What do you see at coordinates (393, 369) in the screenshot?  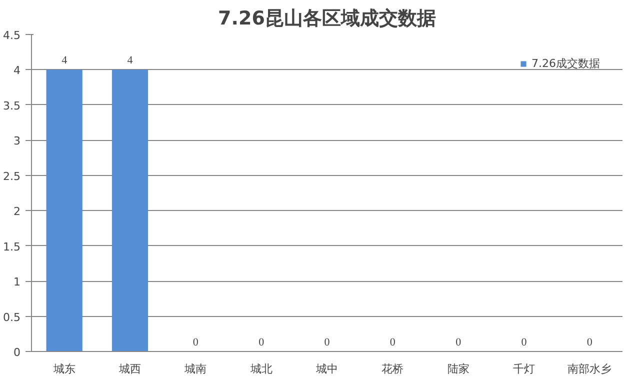 I see `x-tick-label: 花桥` at bounding box center [393, 369].